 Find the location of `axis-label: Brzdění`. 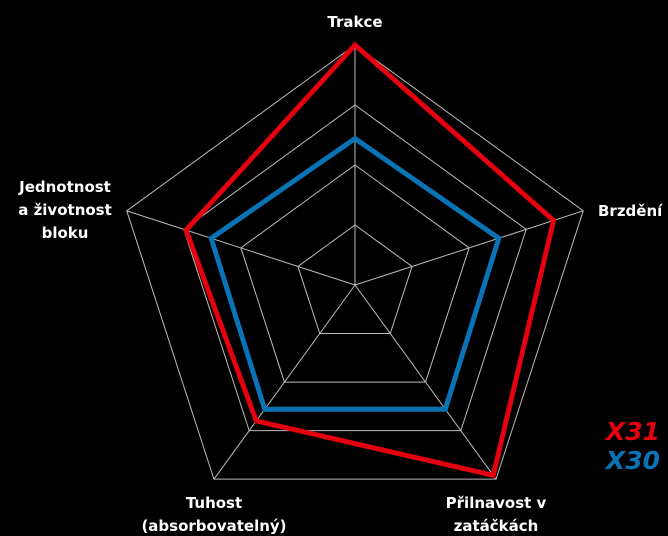

axis-label: Brzdění is located at coordinates (630, 211).